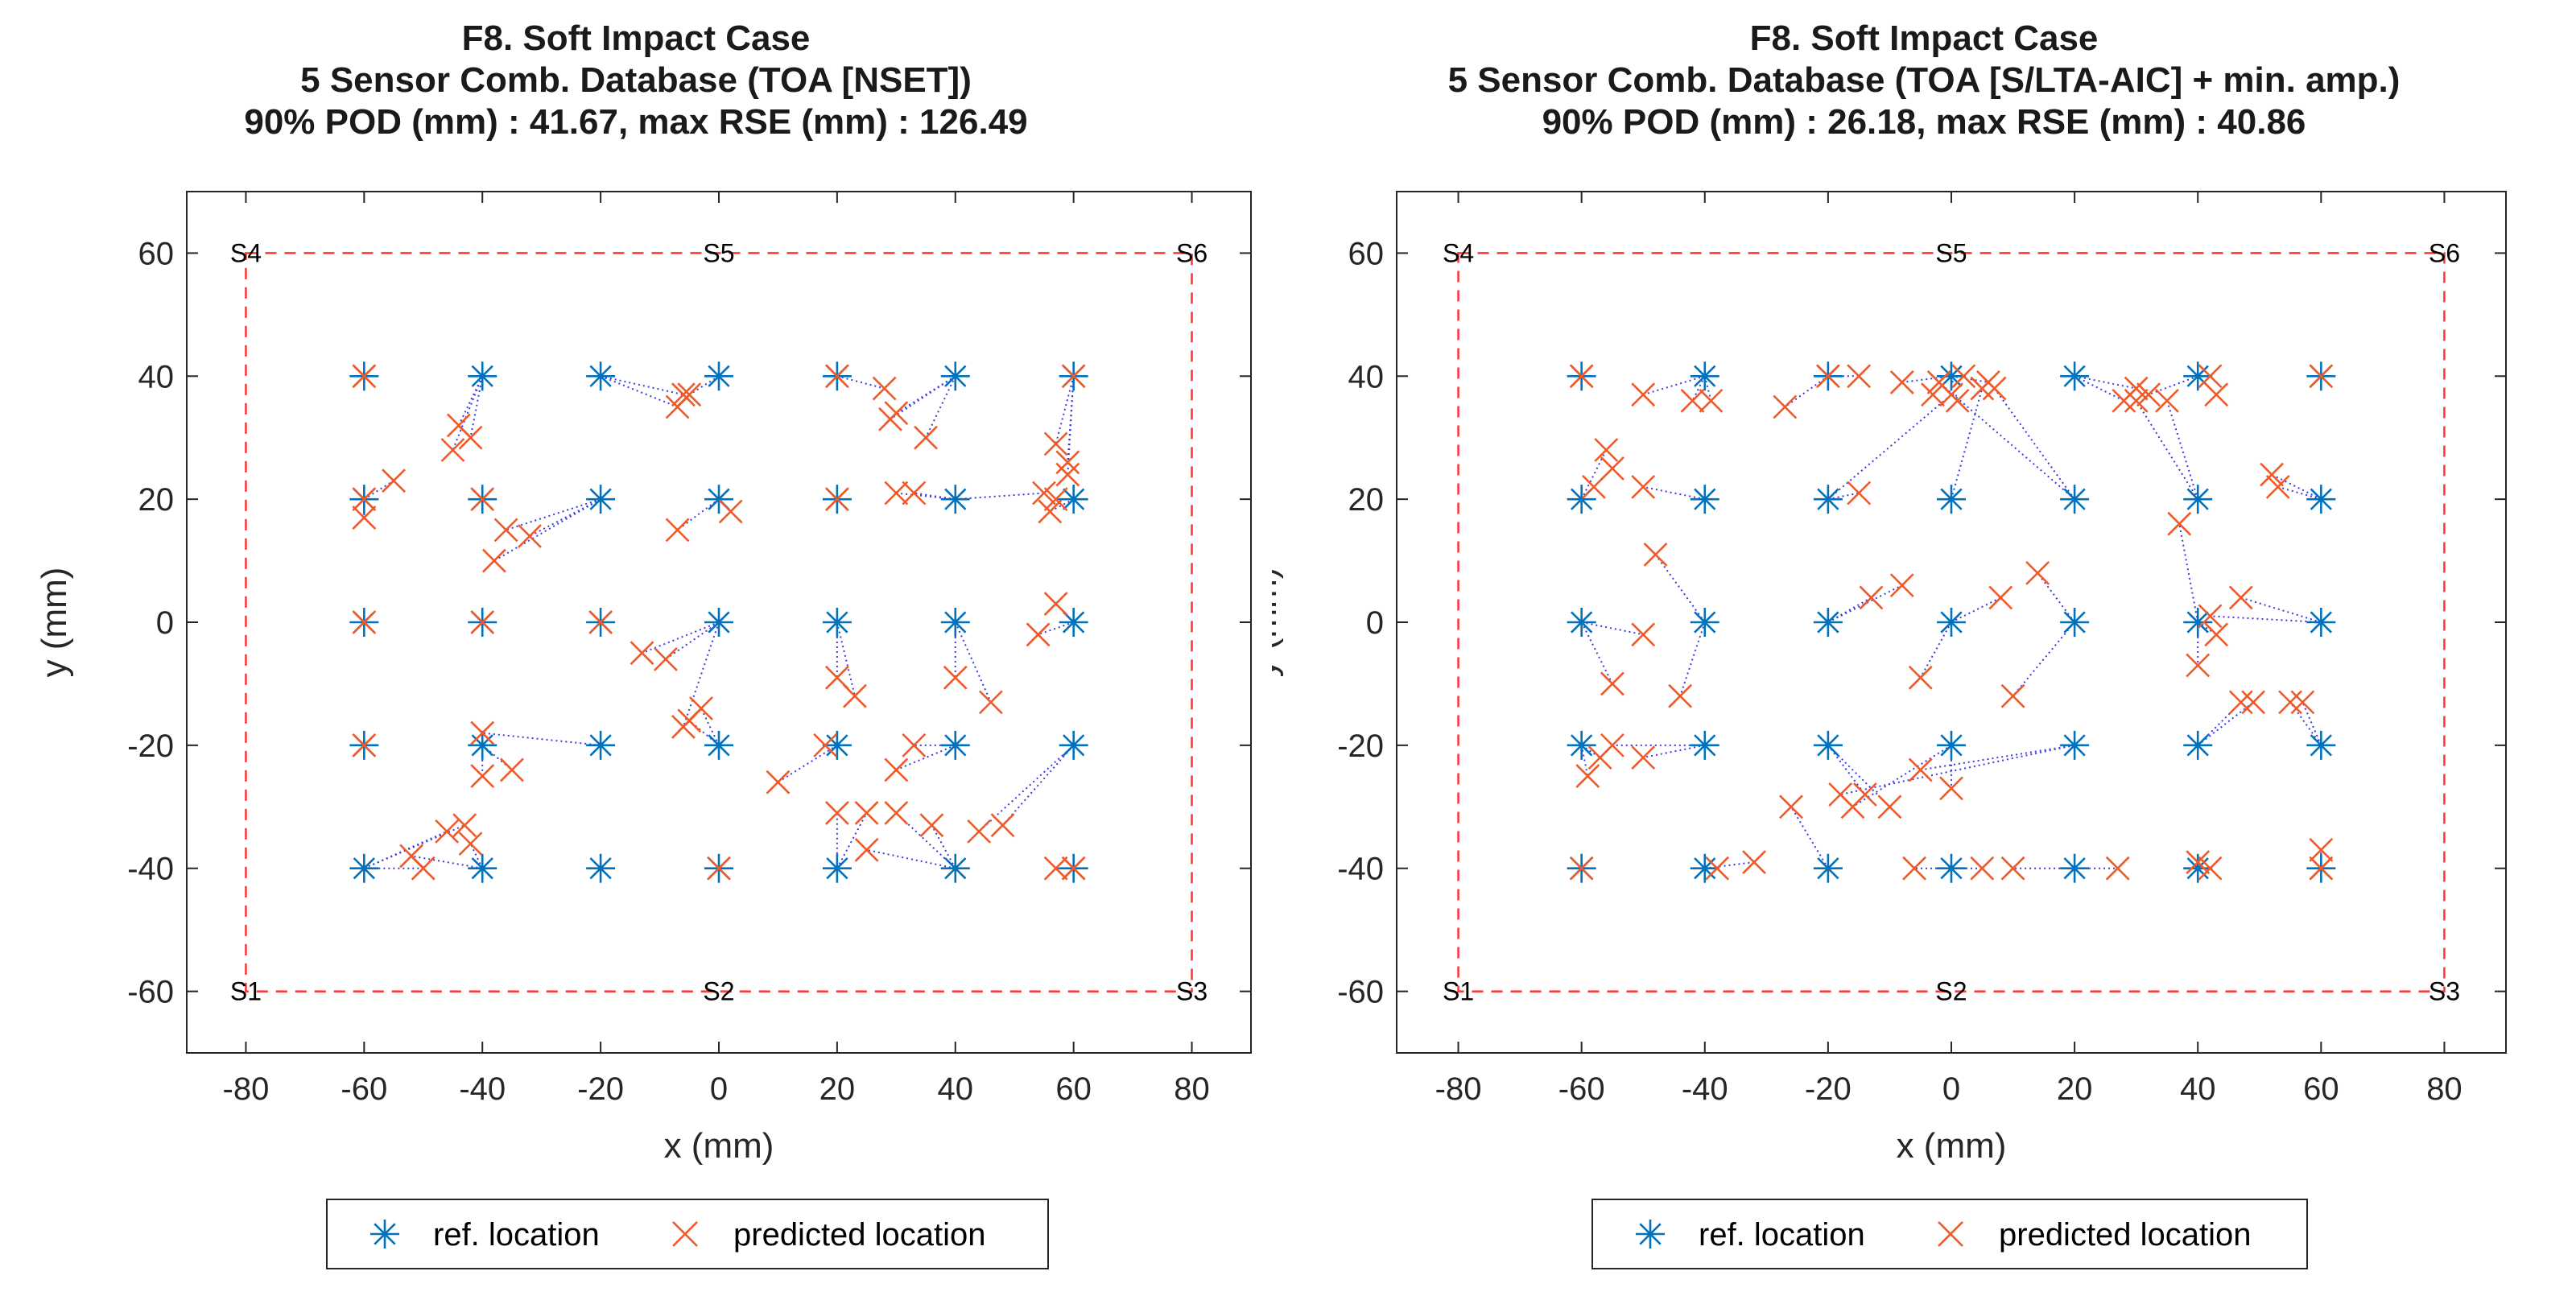 The image size is (2576, 1296). What do you see at coordinates (1782, 1235) in the screenshot?
I see `legend-ref-label: ref. location` at bounding box center [1782, 1235].